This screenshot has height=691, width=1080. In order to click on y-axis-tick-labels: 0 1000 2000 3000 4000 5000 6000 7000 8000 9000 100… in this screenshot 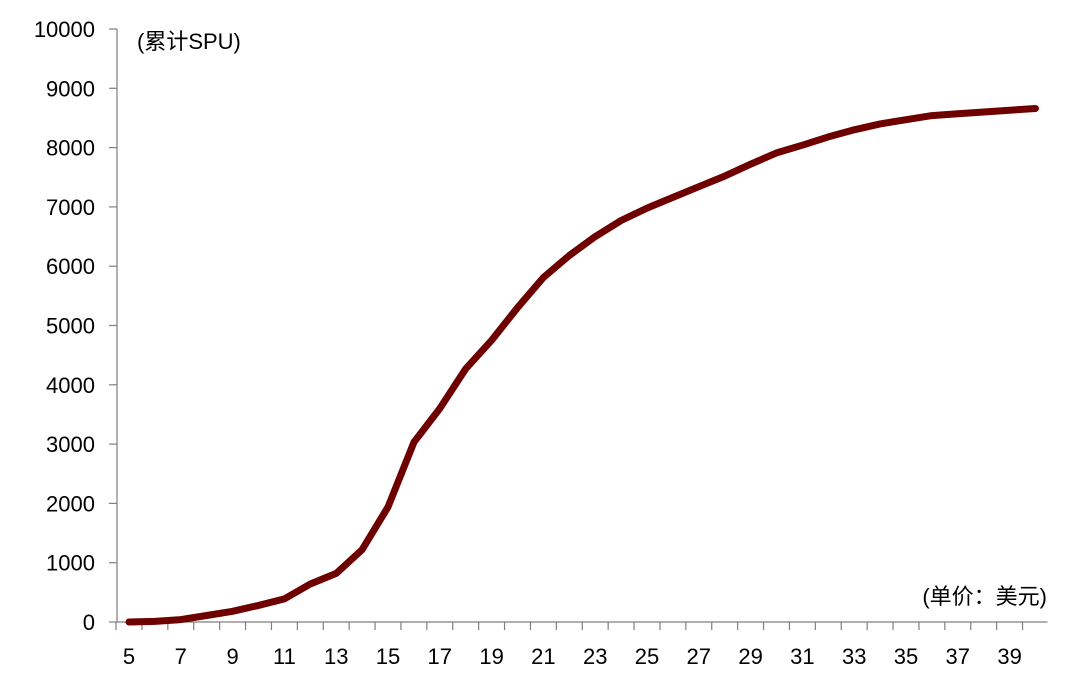, I will do `click(64, 326)`.